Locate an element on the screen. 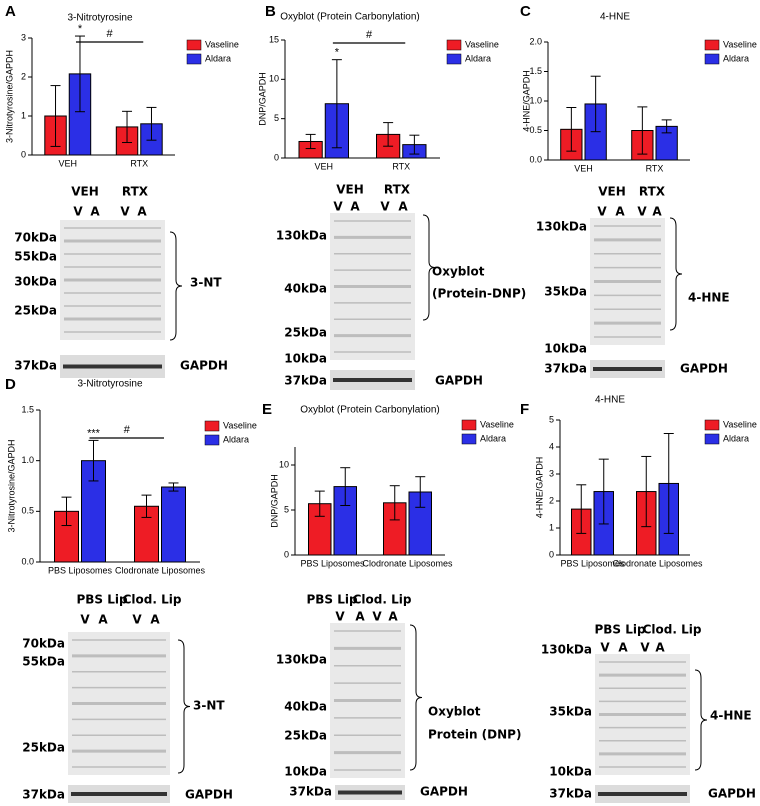 This screenshot has width=760, height=806. kda-marker: 40kDa is located at coordinates (305, 707).